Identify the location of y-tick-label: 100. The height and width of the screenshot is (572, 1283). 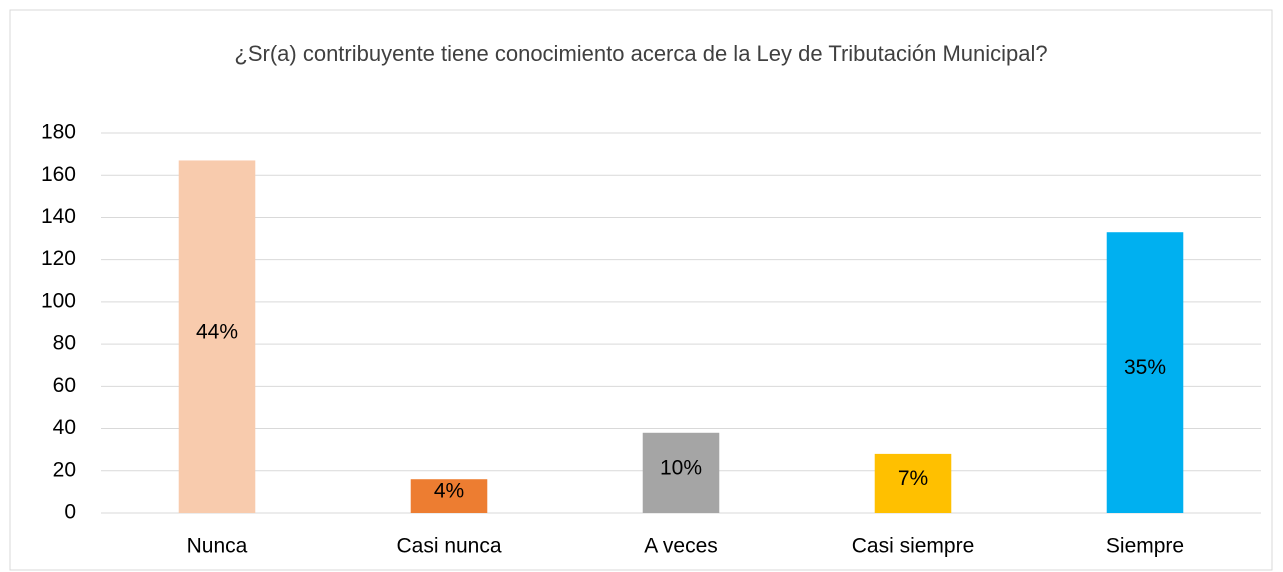
(58, 300).